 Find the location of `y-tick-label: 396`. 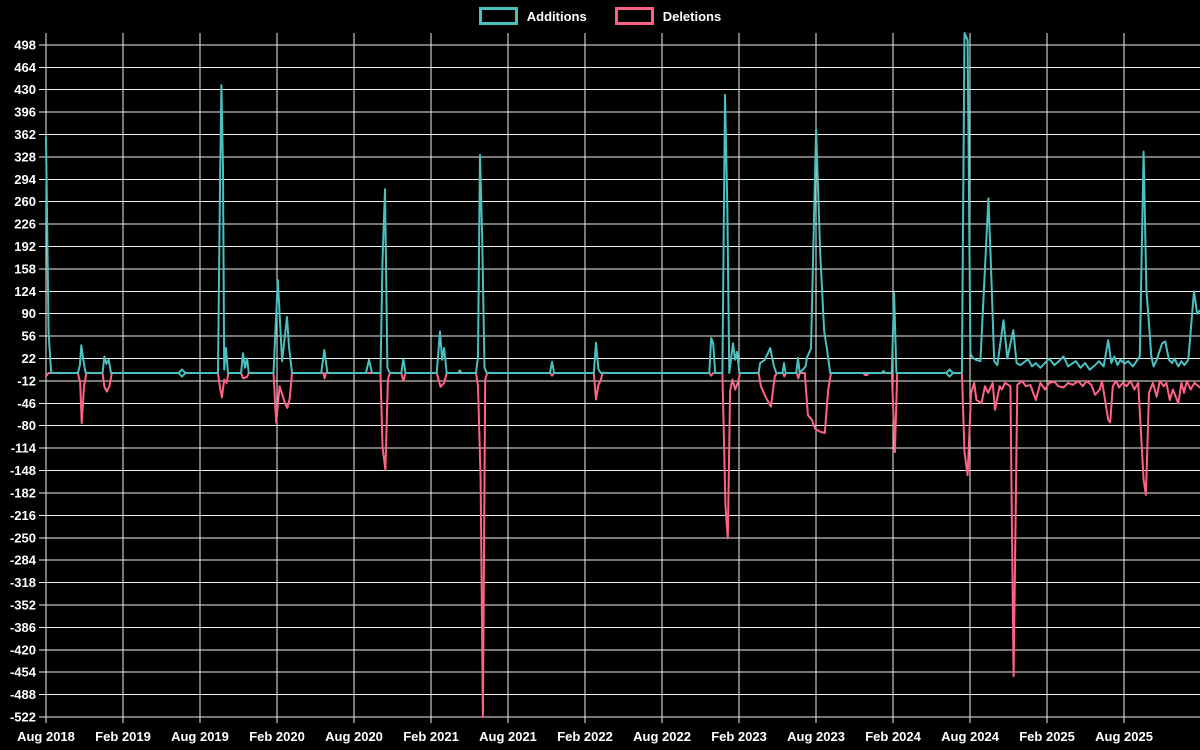

y-tick-label: 396 is located at coordinates (25, 112).